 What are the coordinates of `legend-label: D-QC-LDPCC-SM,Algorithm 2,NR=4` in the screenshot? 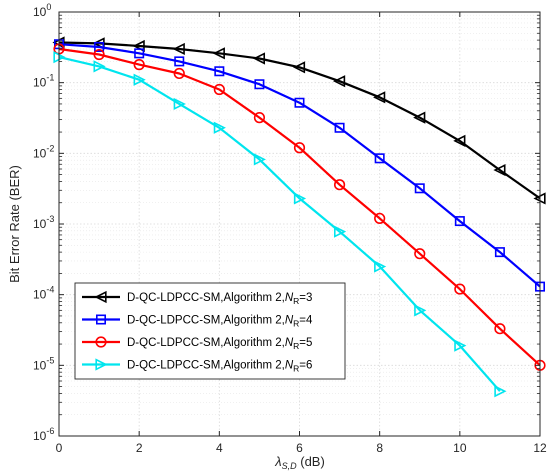 It's located at (220, 322).